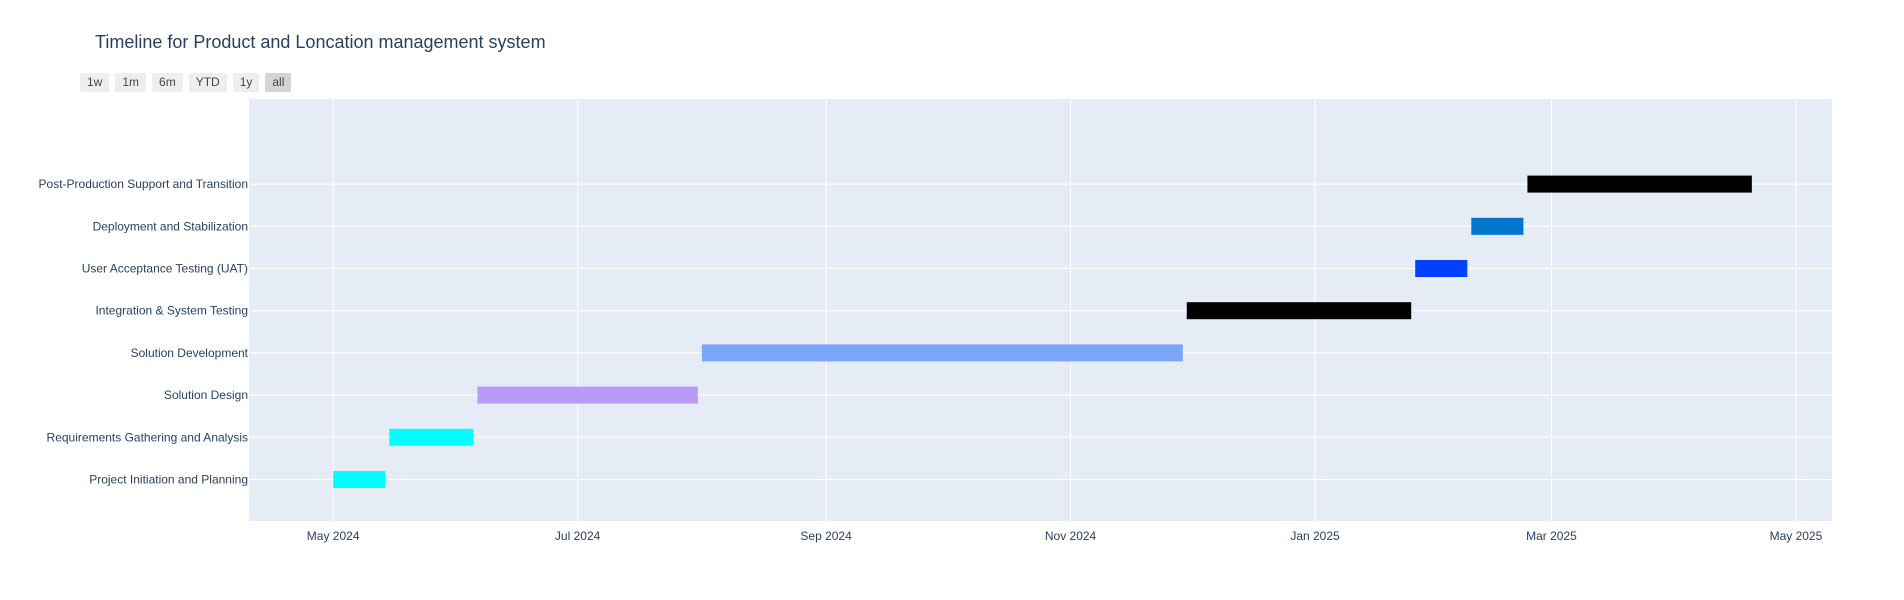 Image resolution: width=1904 pixels, height=600 pixels. Describe the element at coordinates (826, 536) in the screenshot. I see `x-tick-label: Sep 2024` at that location.